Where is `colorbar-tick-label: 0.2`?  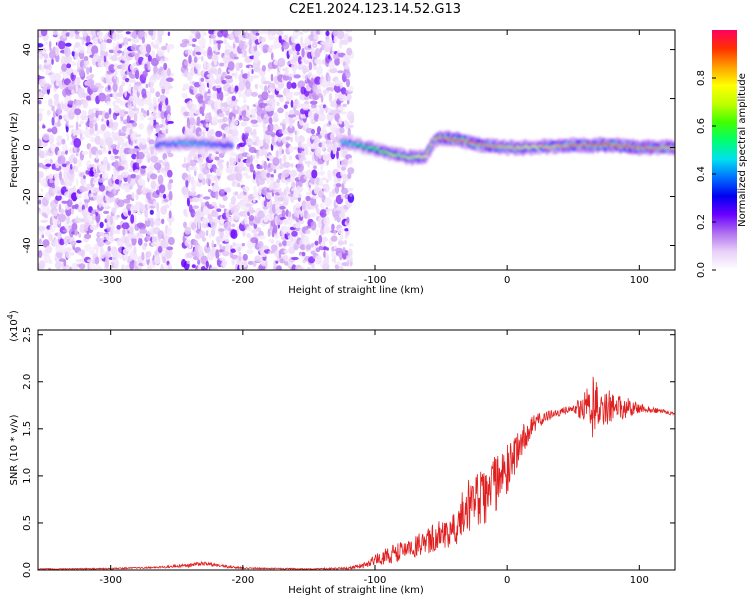
colorbar-tick-label: 0.2 is located at coordinates (701, 222).